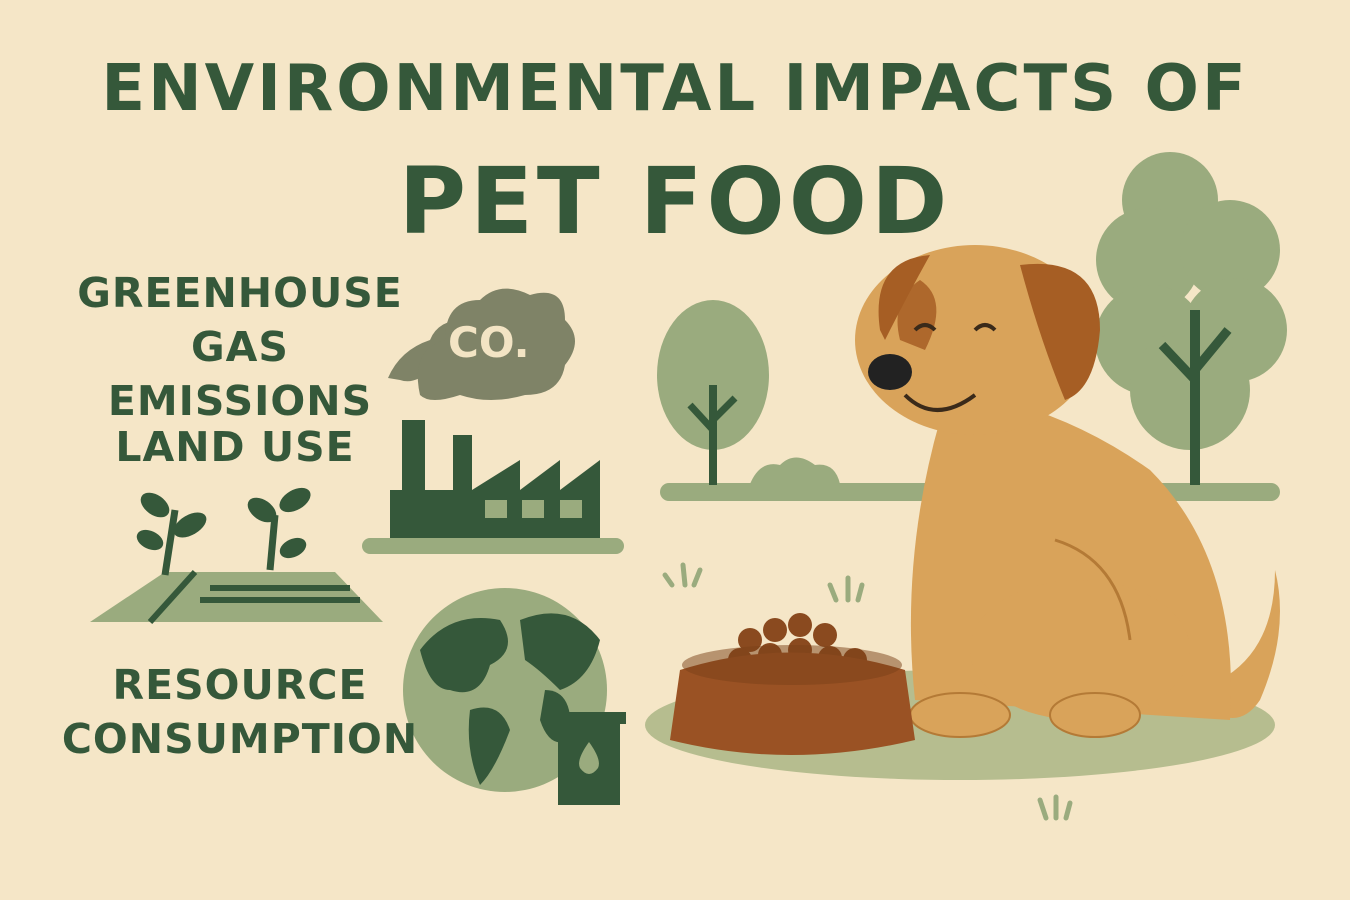  Describe the element at coordinates (236, 556) in the screenshot. I see `farmland-icon` at that location.